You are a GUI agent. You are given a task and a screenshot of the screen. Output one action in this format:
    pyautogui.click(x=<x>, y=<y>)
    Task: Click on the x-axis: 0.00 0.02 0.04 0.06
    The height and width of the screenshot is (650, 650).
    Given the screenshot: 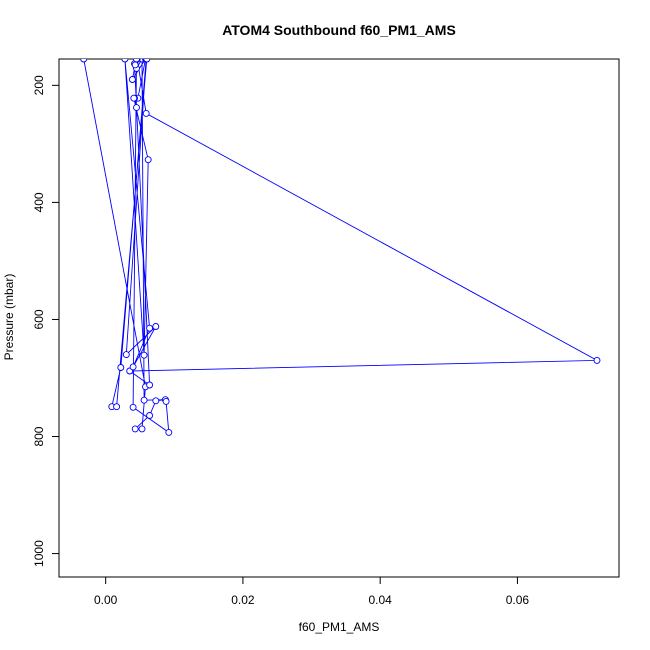 What is the action you would take?
    pyautogui.click(x=312, y=591)
    